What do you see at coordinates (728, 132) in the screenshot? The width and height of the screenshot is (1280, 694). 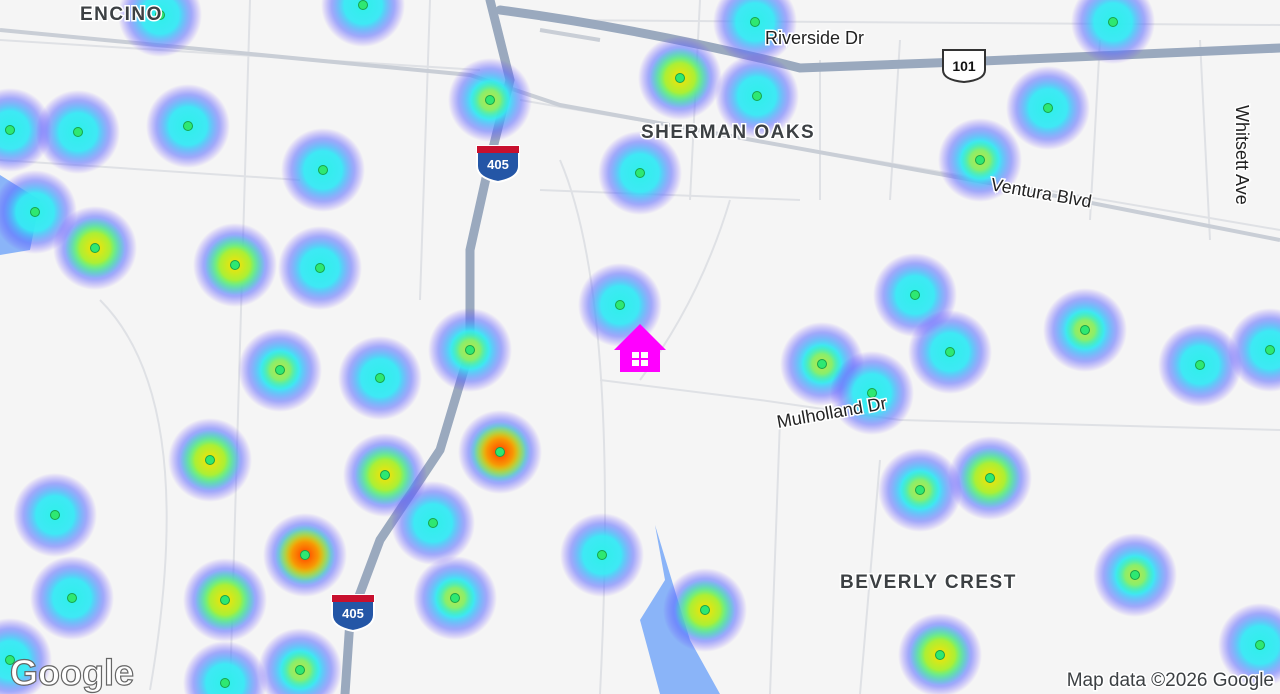 I see `place-label: SHERMAN OAKS` at bounding box center [728, 132].